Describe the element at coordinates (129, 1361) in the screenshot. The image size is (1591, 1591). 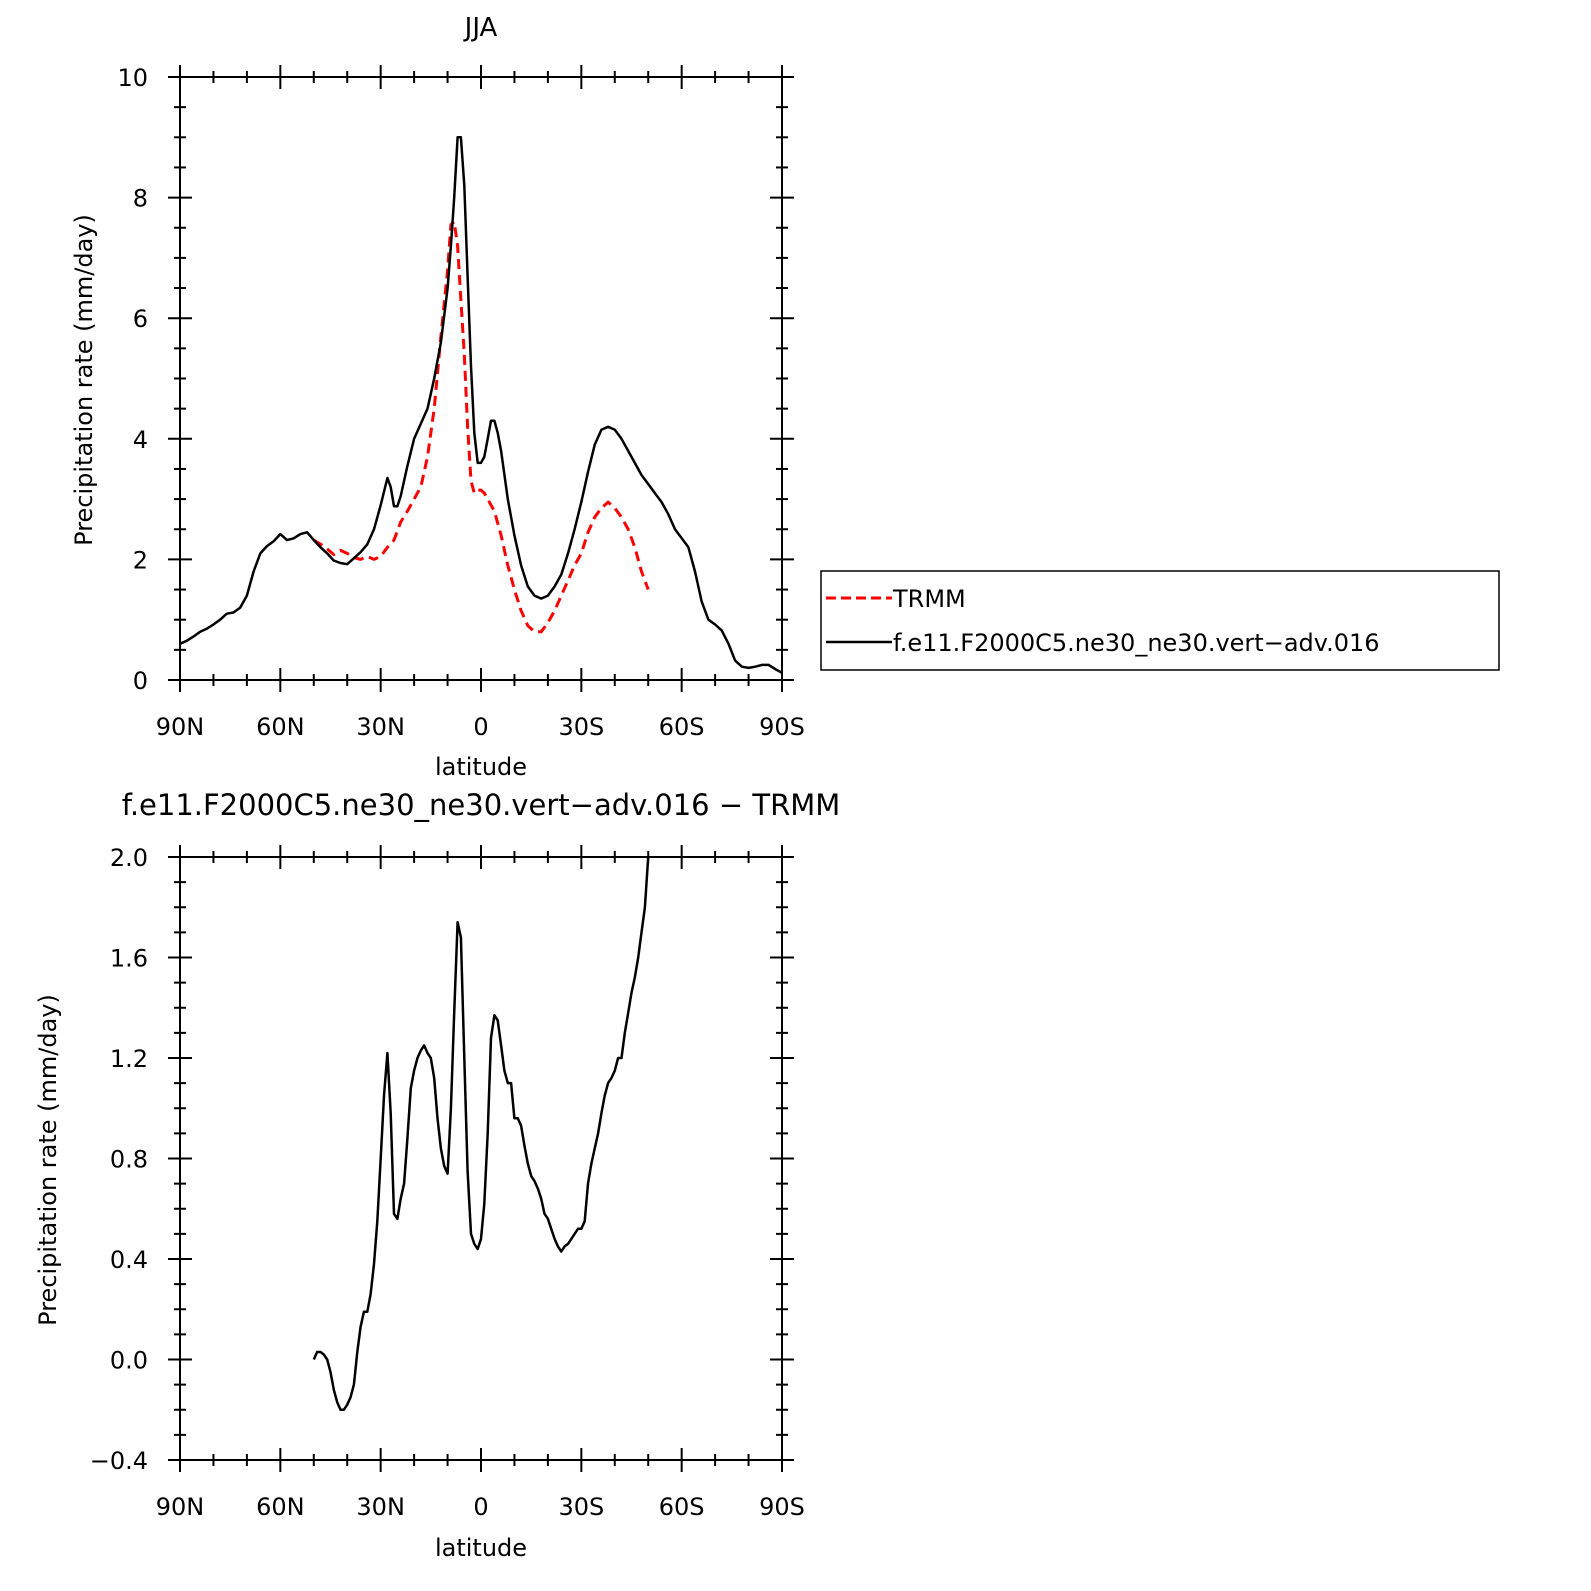
I see `bottom-y-tick-label: 0.0` at that location.